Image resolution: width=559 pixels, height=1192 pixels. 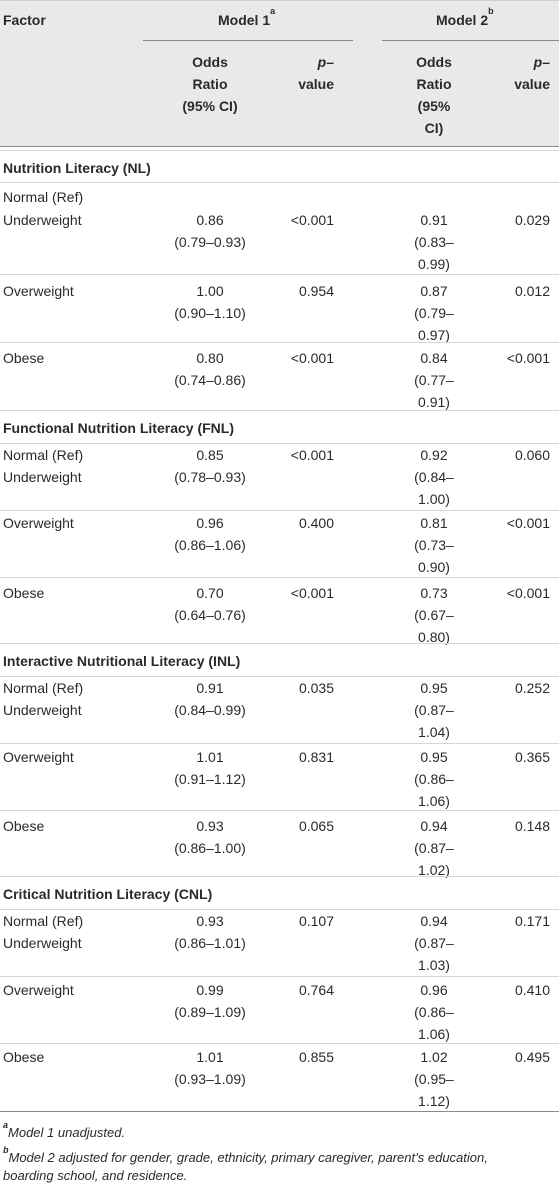 What do you see at coordinates (279, 92) in the screenshot?
I see `table-subheader-band` at bounding box center [279, 92].